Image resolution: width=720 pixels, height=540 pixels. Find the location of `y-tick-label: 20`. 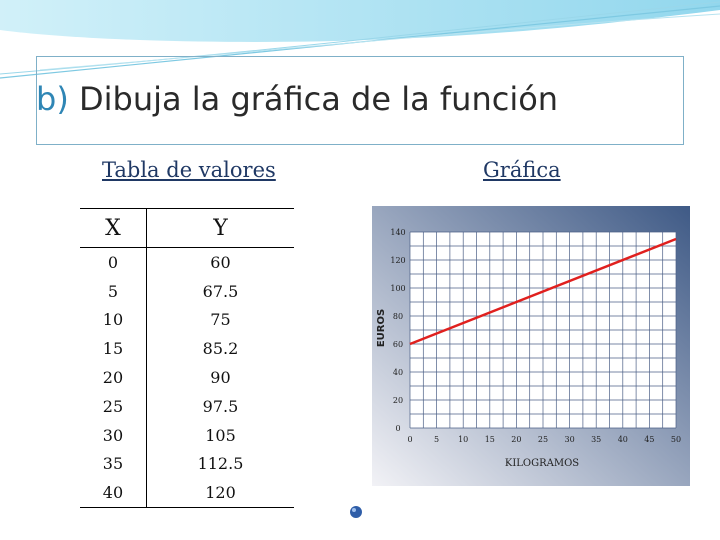

y-tick-label: 20 is located at coordinates (398, 400).